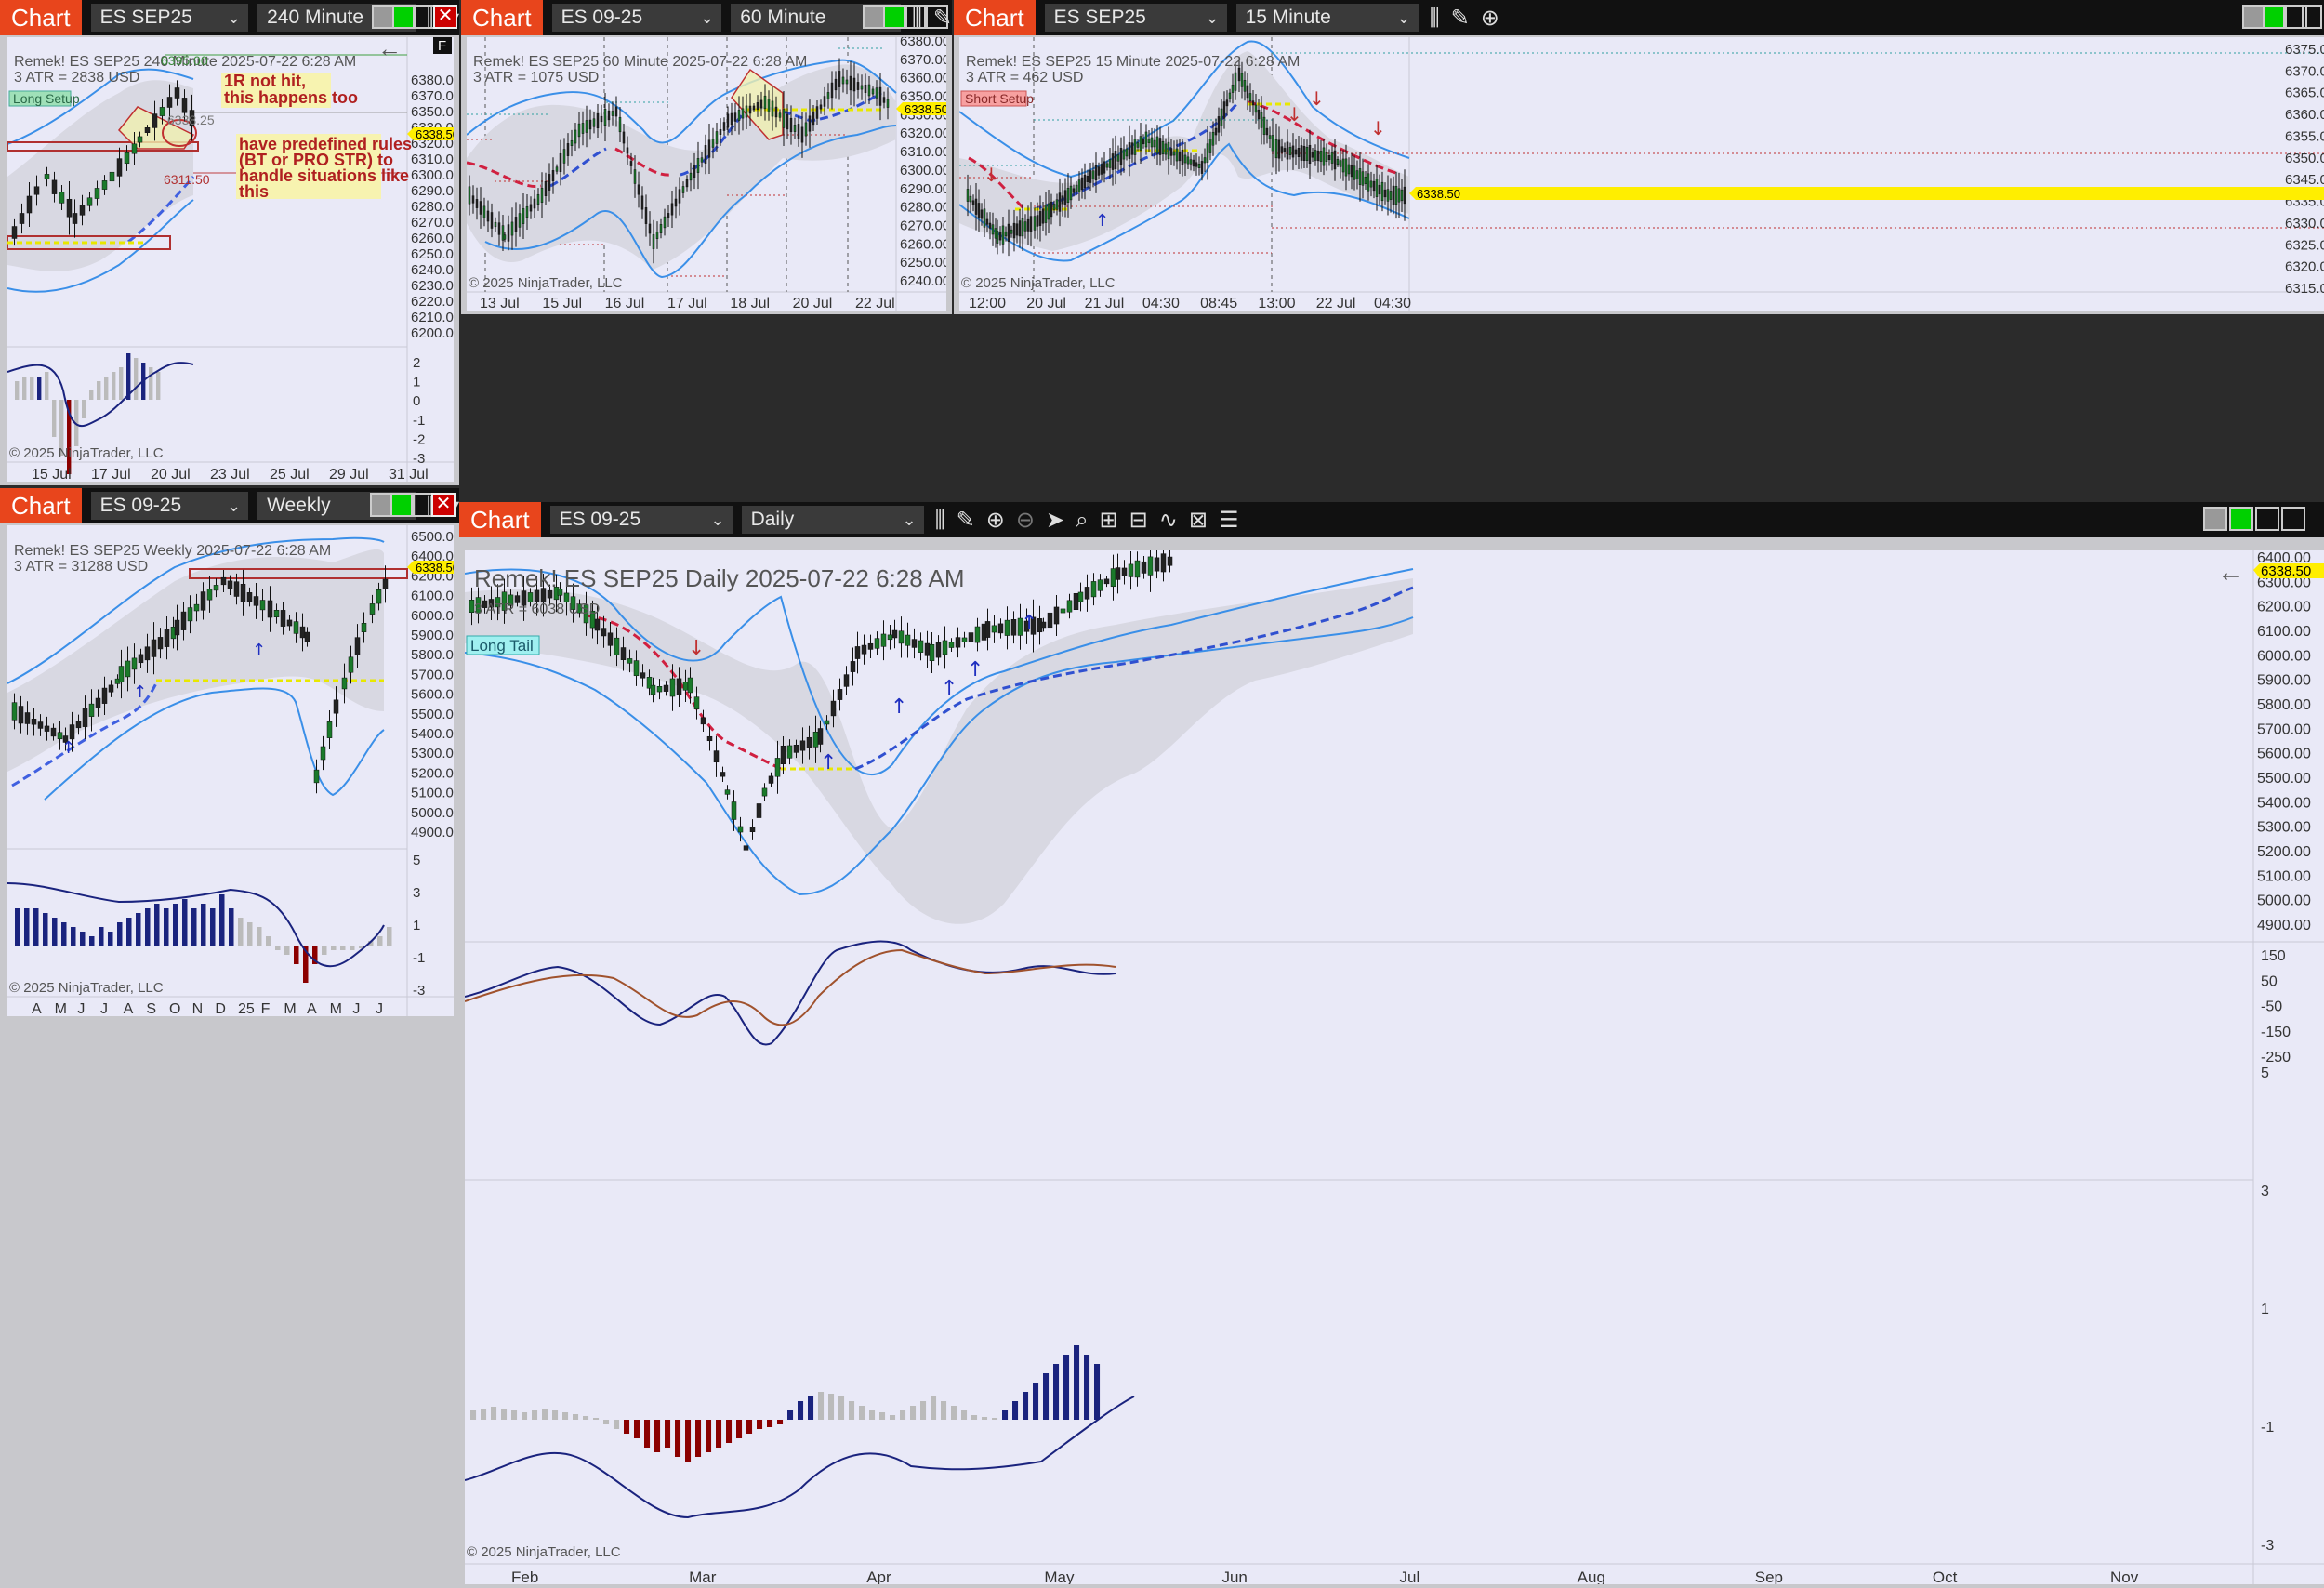 This screenshot has width=2324, height=1588. I want to click on arrow-up-icon: ↑, so click(975, 670).